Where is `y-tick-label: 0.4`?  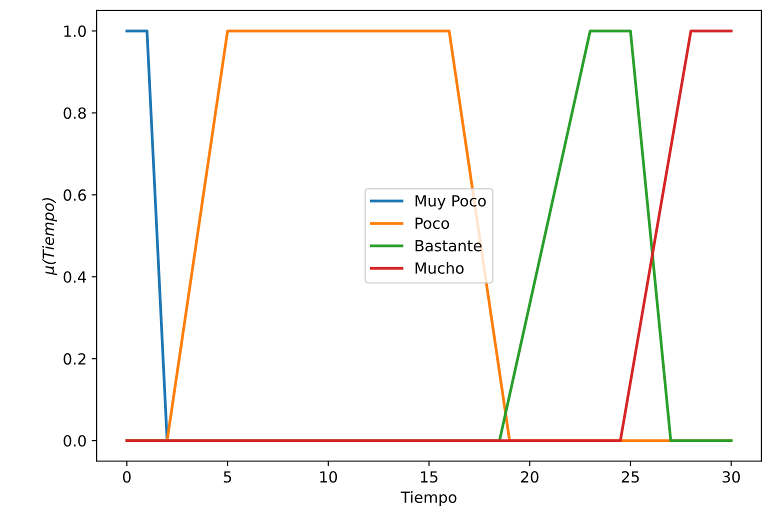 y-tick-label: 0.4 is located at coordinates (75, 277).